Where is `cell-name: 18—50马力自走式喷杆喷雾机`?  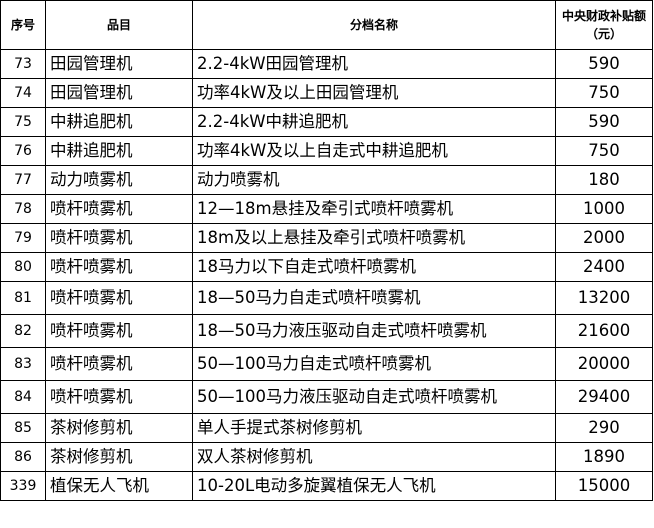 cell-name: 18—50马力自走式喷杆喷雾机 is located at coordinates (374, 298).